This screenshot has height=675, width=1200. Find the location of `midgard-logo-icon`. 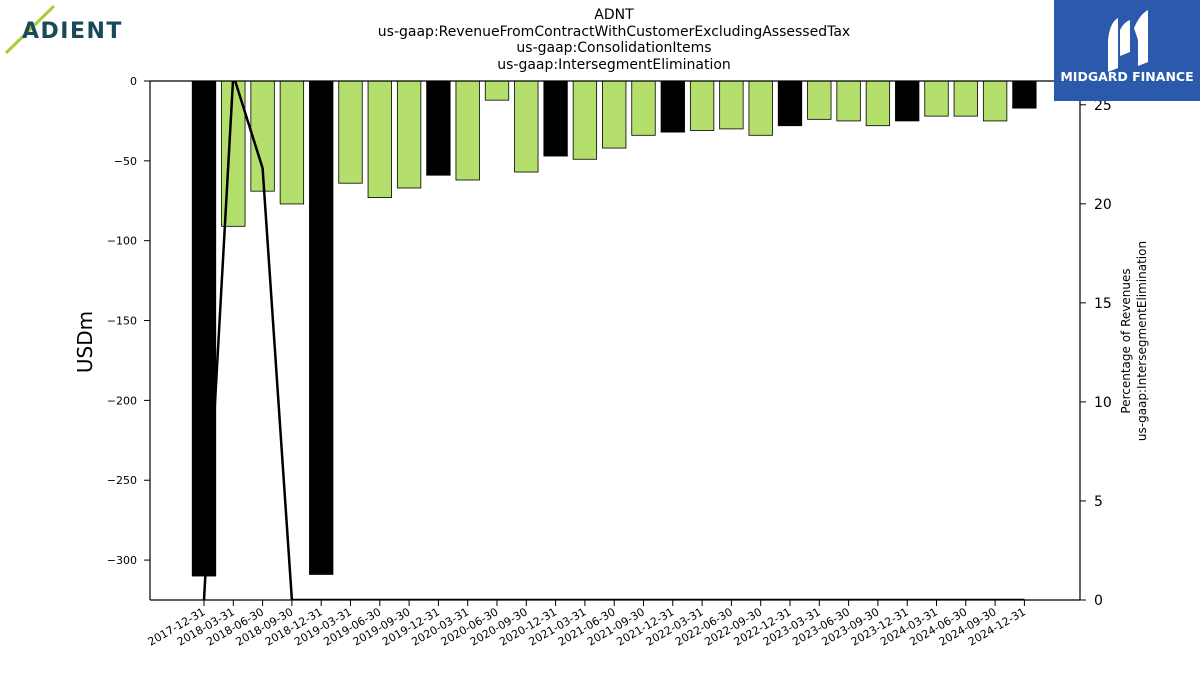

midgard-logo-icon is located at coordinates (1128, 41).